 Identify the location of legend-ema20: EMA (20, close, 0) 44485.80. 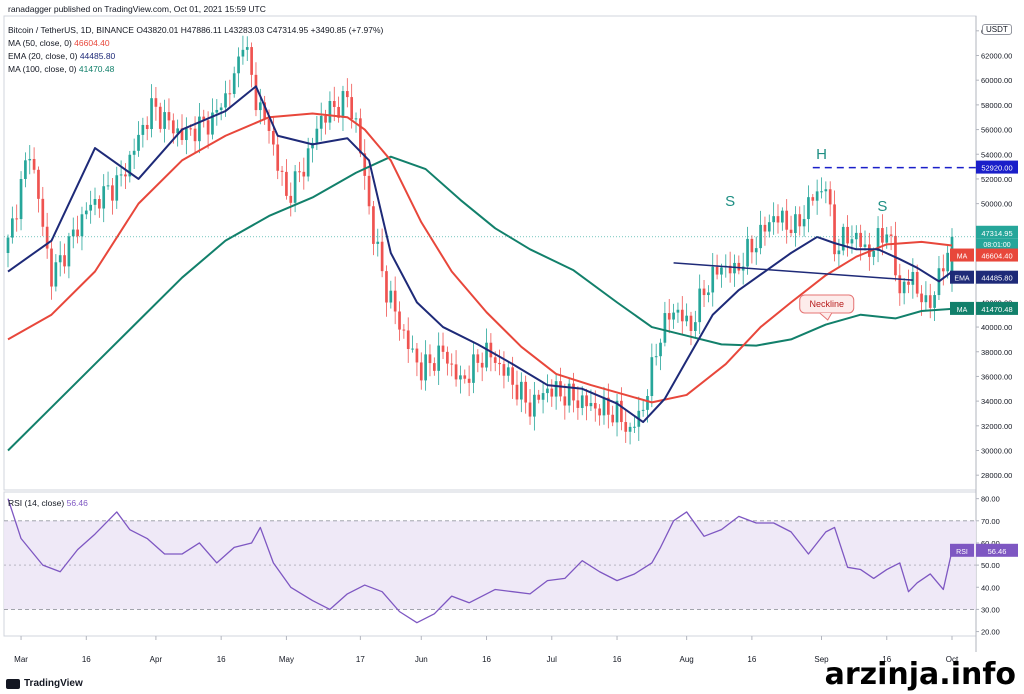
(61, 56).